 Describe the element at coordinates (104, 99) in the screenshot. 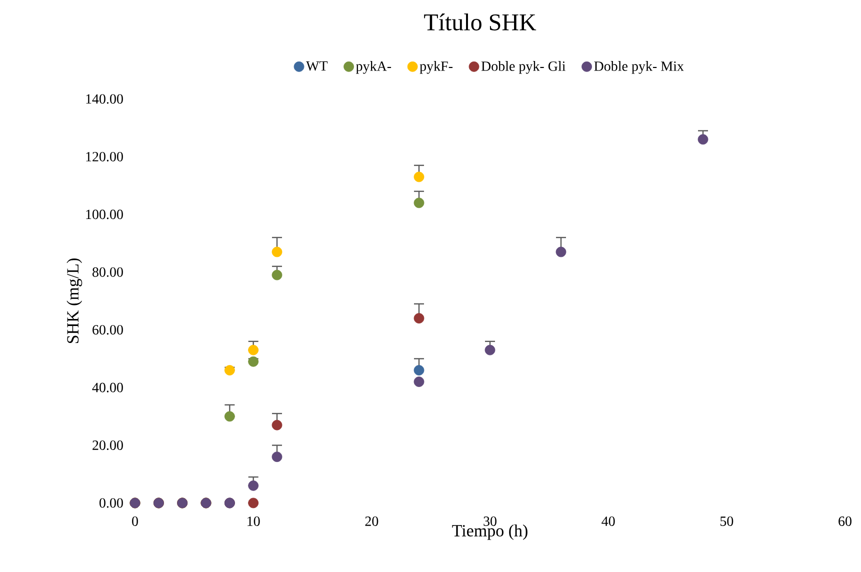

I see `y-tick-label: 140.00` at that location.